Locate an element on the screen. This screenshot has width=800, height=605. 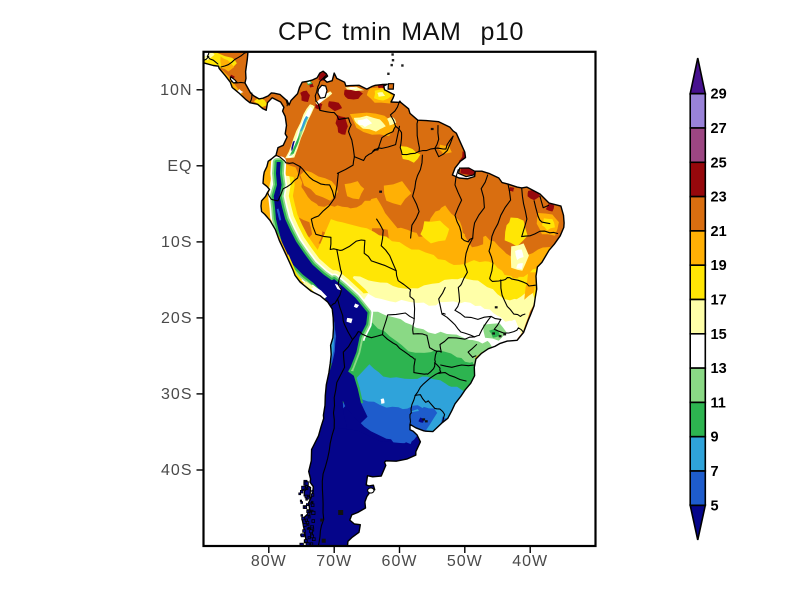
svg-text: 10N is located at coordinates (176, 90).